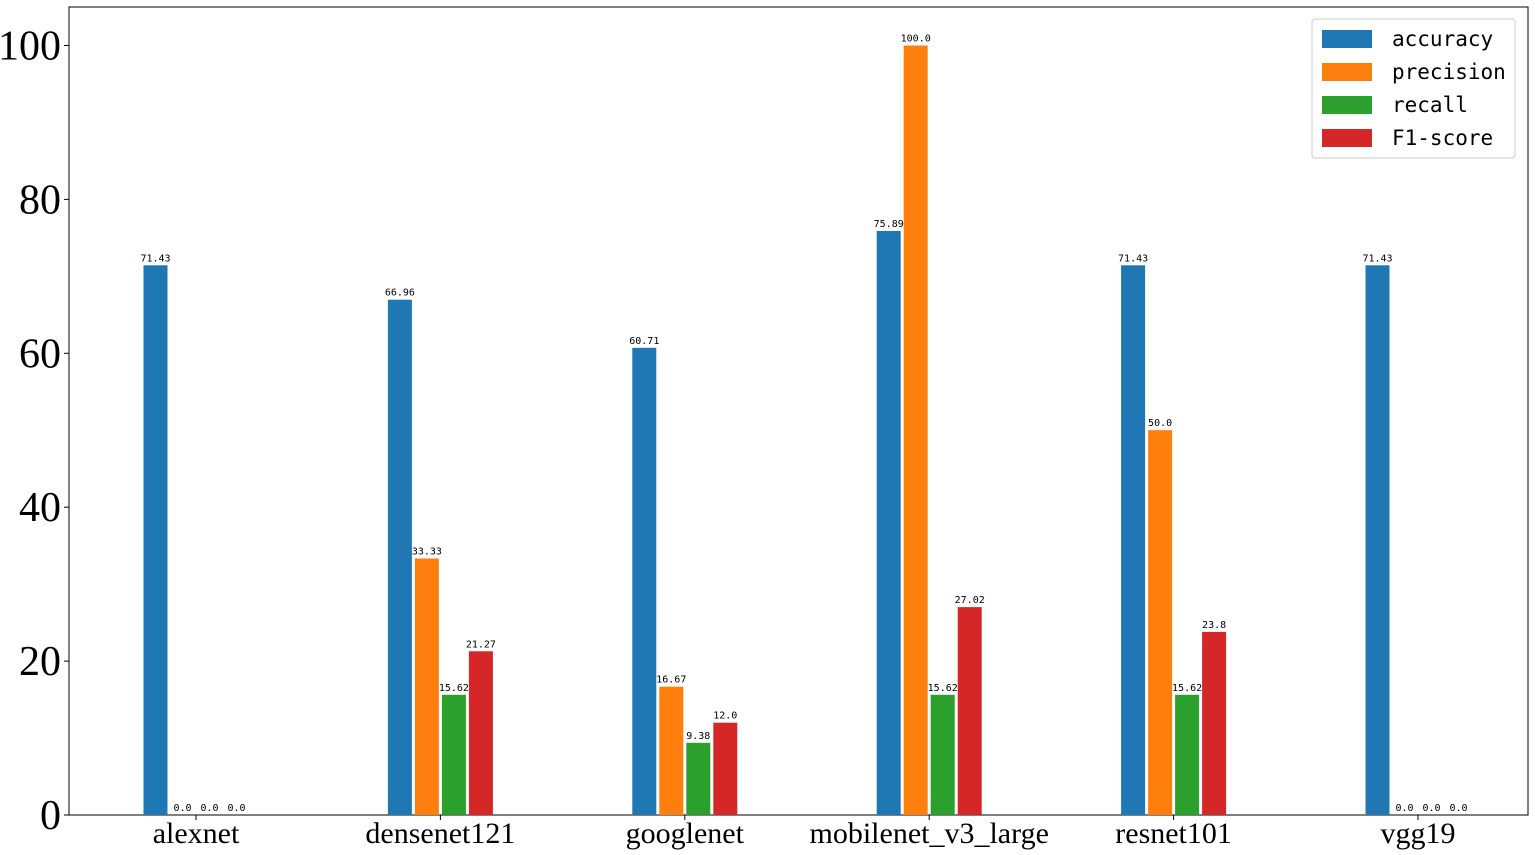 This screenshot has width=1535, height=855. Describe the element at coordinates (427, 552) in the screenshot. I see `bar-value-label: 33.33` at that location.